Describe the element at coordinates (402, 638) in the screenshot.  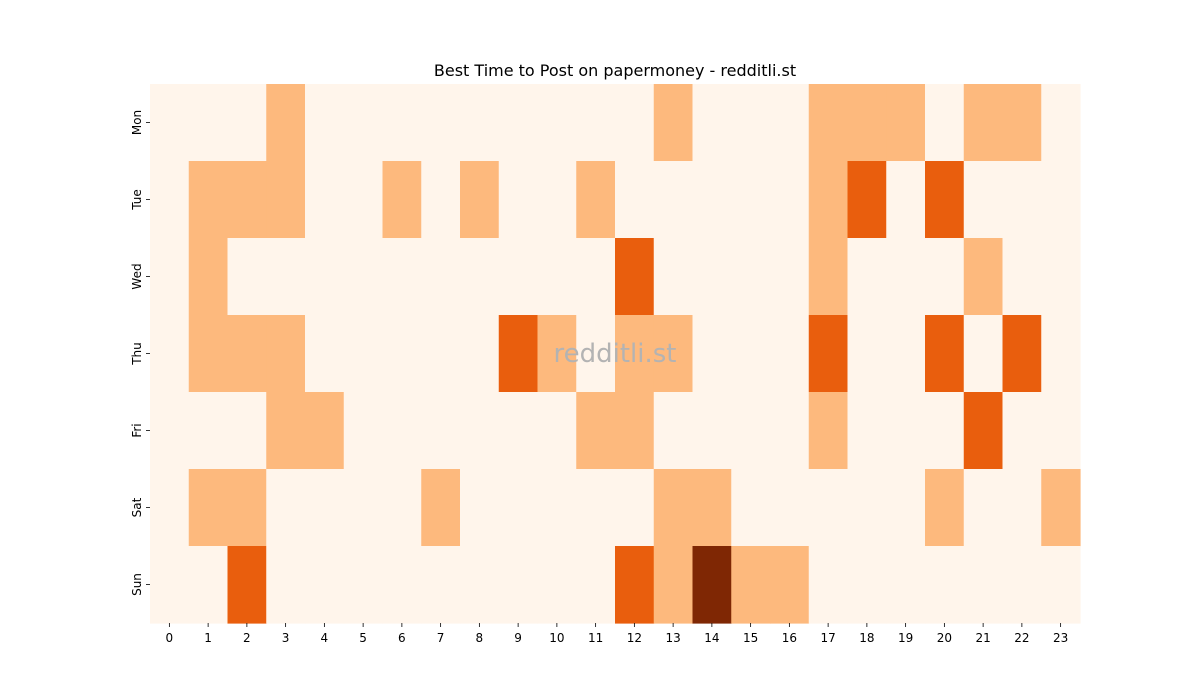
I see `x-tick-label: 6` at that location.